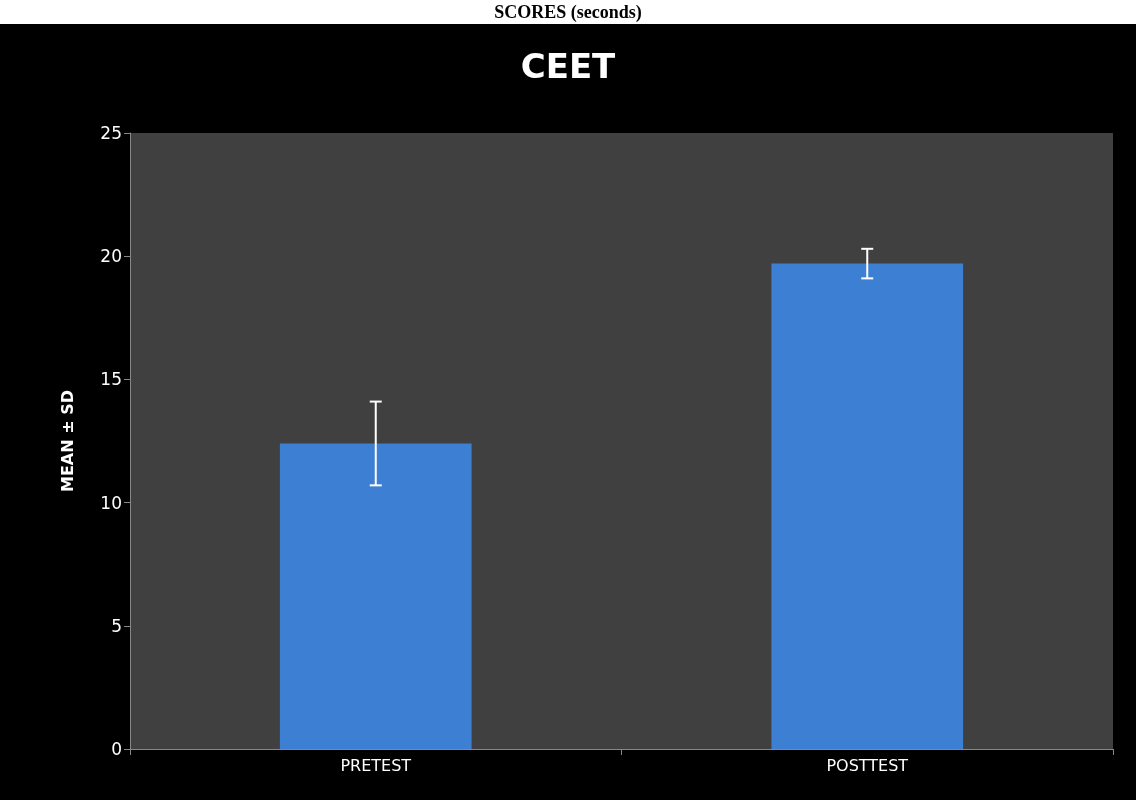 The height and width of the screenshot is (800, 1136). I want to click on y-tick-label: 15, so click(111, 379).